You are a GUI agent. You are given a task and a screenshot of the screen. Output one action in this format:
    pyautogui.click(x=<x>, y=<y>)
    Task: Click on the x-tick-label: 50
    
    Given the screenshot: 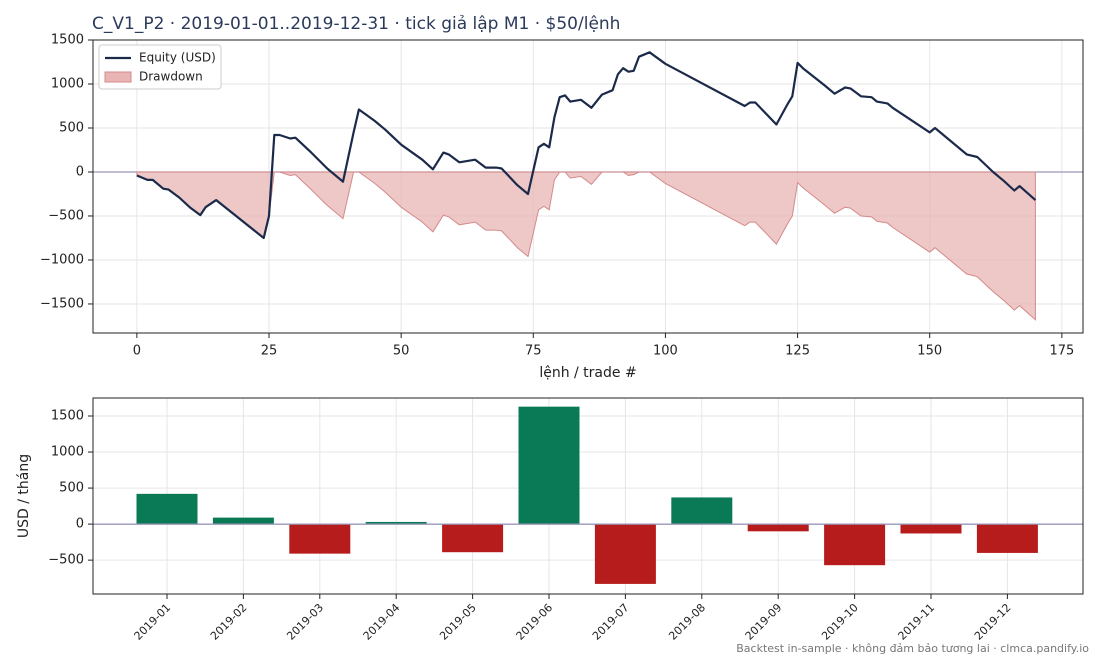 What is the action you would take?
    pyautogui.click(x=401, y=351)
    